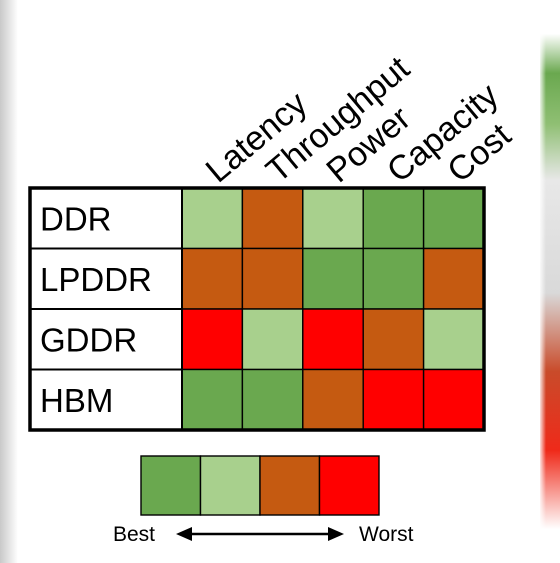  Describe the element at coordinates (212, 339) in the screenshot. I see `cell-gddr-latency` at that location.